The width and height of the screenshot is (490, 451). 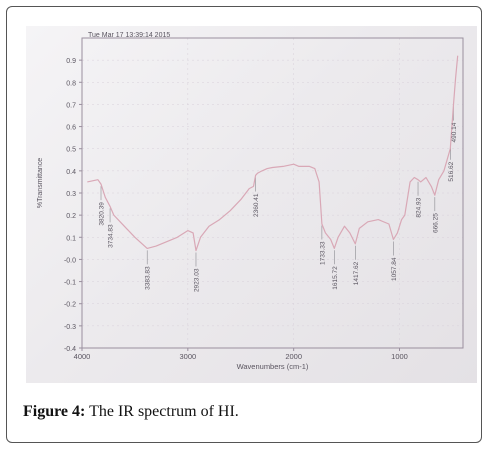 What do you see at coordinates (187, 356) in the screenshot?
I see `x-tick-label: 3000` at bounding box center [187, 356].